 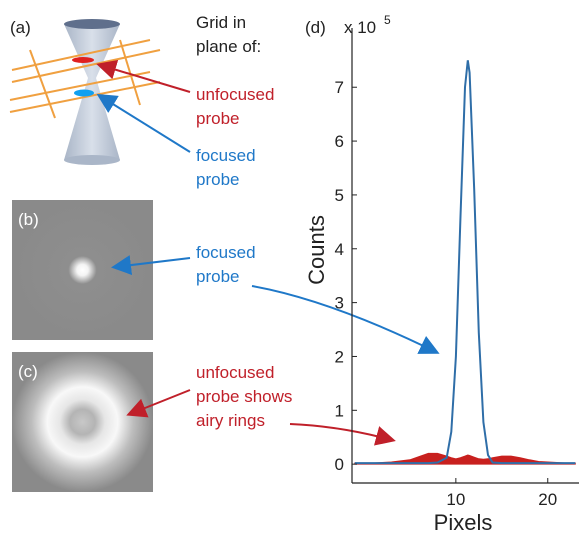 What do you see at coordinates (28, 371) in the screenshot?
I see `panel-label: (c)` at bounding box center [28, 371].